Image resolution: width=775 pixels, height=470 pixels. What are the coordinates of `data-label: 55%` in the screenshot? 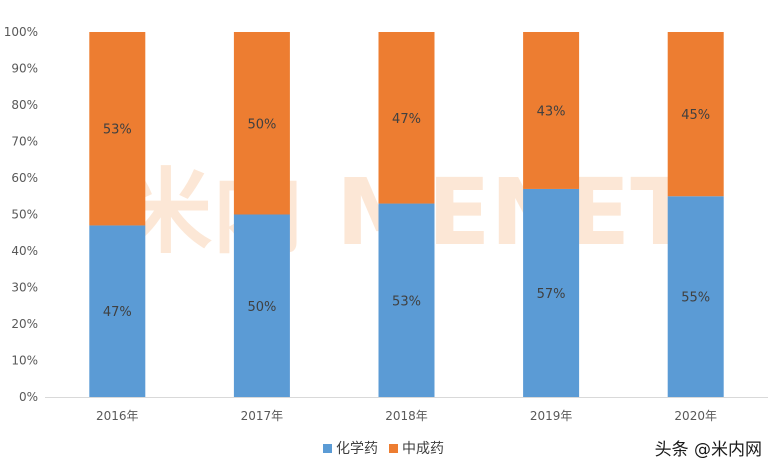 It's located at (695, 298).